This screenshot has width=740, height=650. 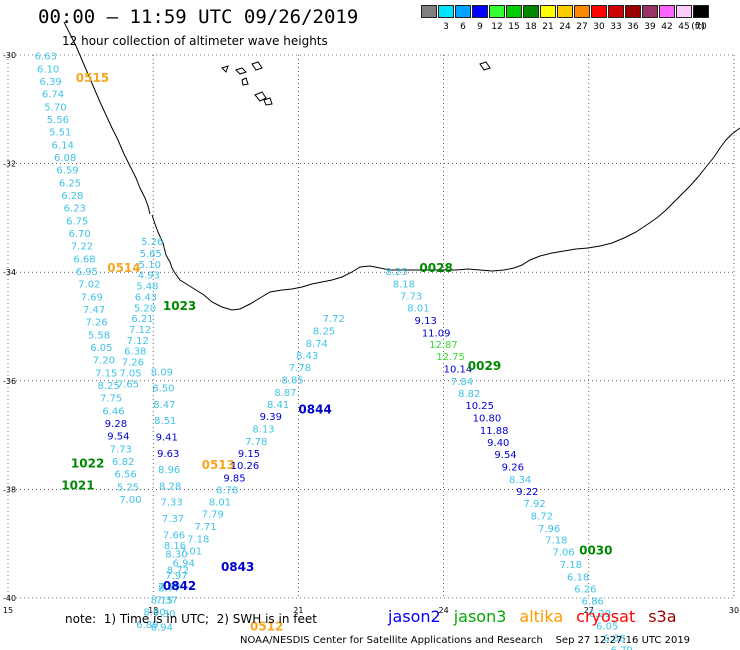 What do you see at coordinates (245, 466) in the screenshot?
I see `wave-height-label: 10.26` at bounding box center [245, 466].